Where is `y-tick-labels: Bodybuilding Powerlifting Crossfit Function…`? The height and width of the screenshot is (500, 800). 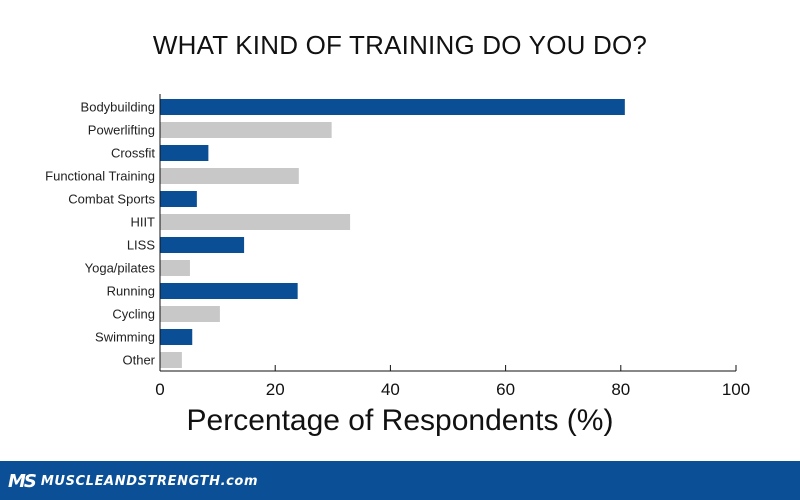 y-tick-labels: Bodybuilding Powerlifting Crossfit Function… is located at coordinates (100, 234).